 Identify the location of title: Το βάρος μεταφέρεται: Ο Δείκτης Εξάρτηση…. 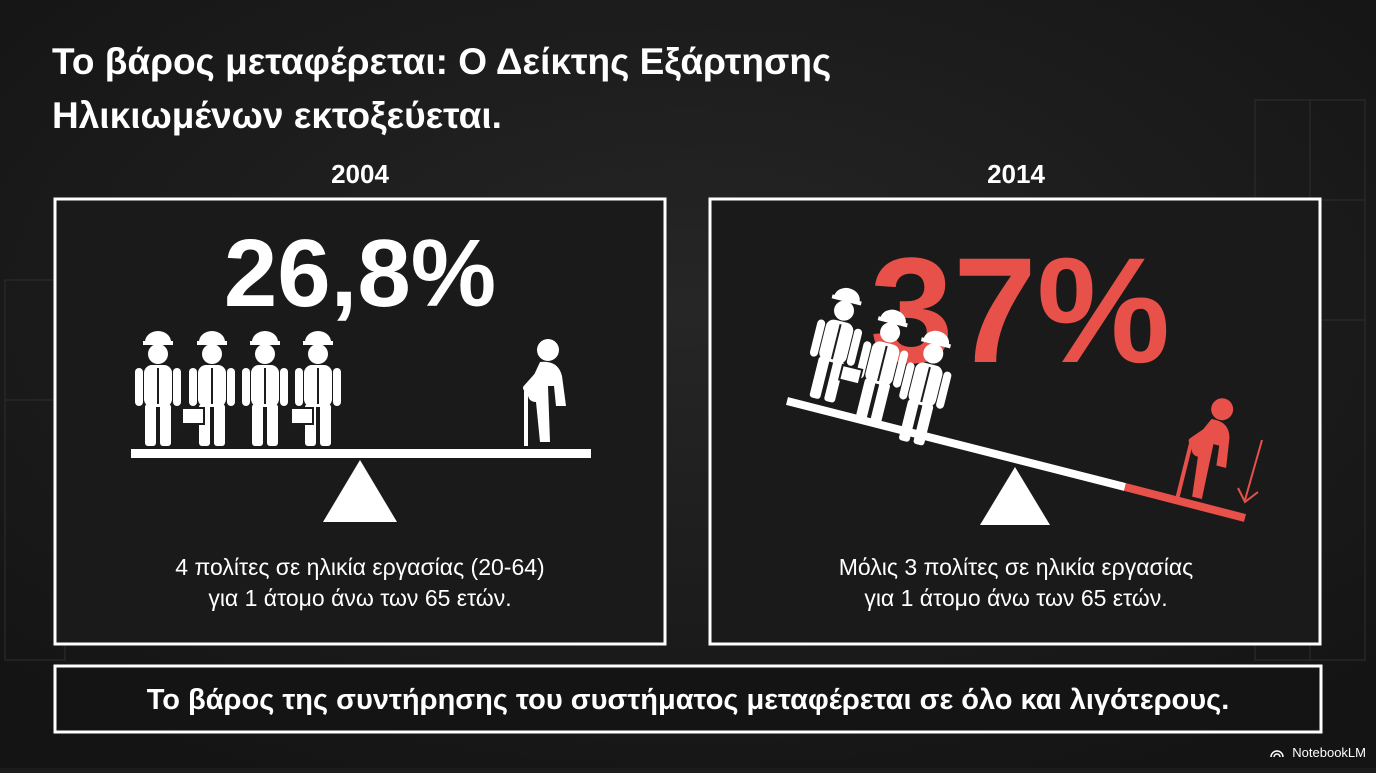
(441, 61).